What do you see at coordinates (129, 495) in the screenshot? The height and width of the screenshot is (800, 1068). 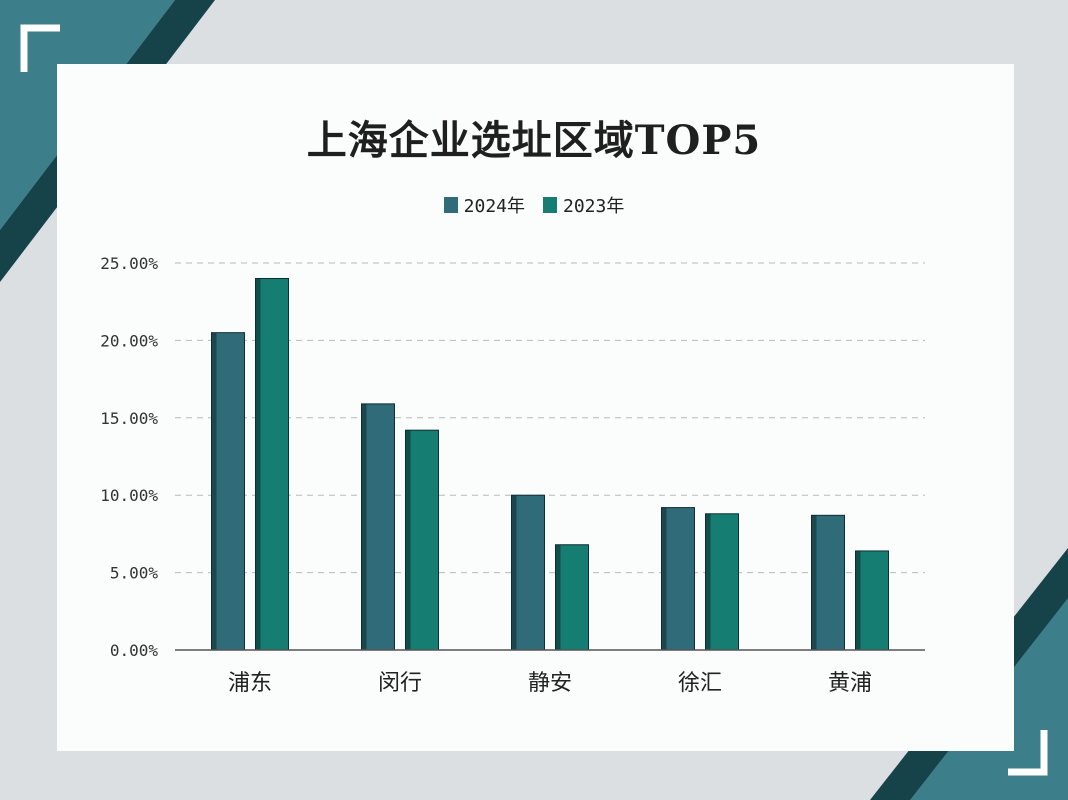 I see `y-tick-label: 10.00%` at bounding box center [129, 495].